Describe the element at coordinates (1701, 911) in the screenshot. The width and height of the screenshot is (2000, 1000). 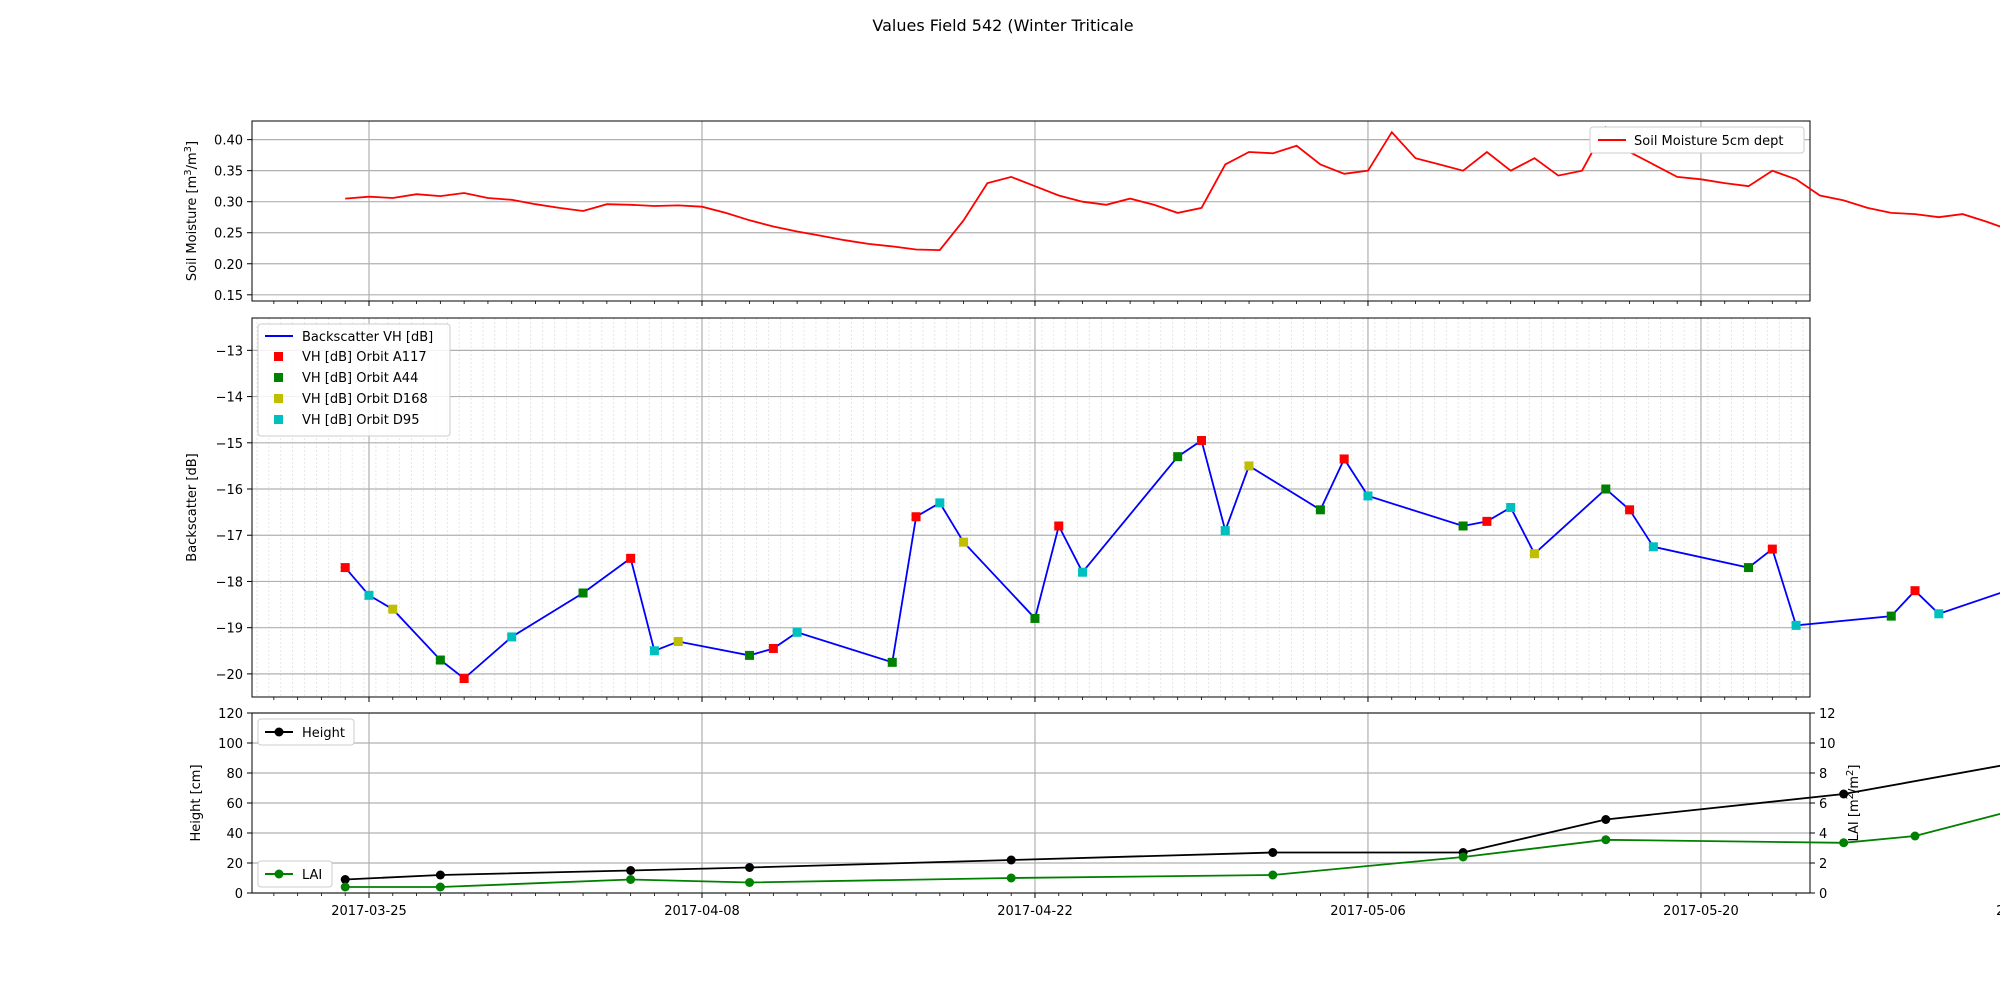
I see `x-tick-label: 2017-05-20` at that location.